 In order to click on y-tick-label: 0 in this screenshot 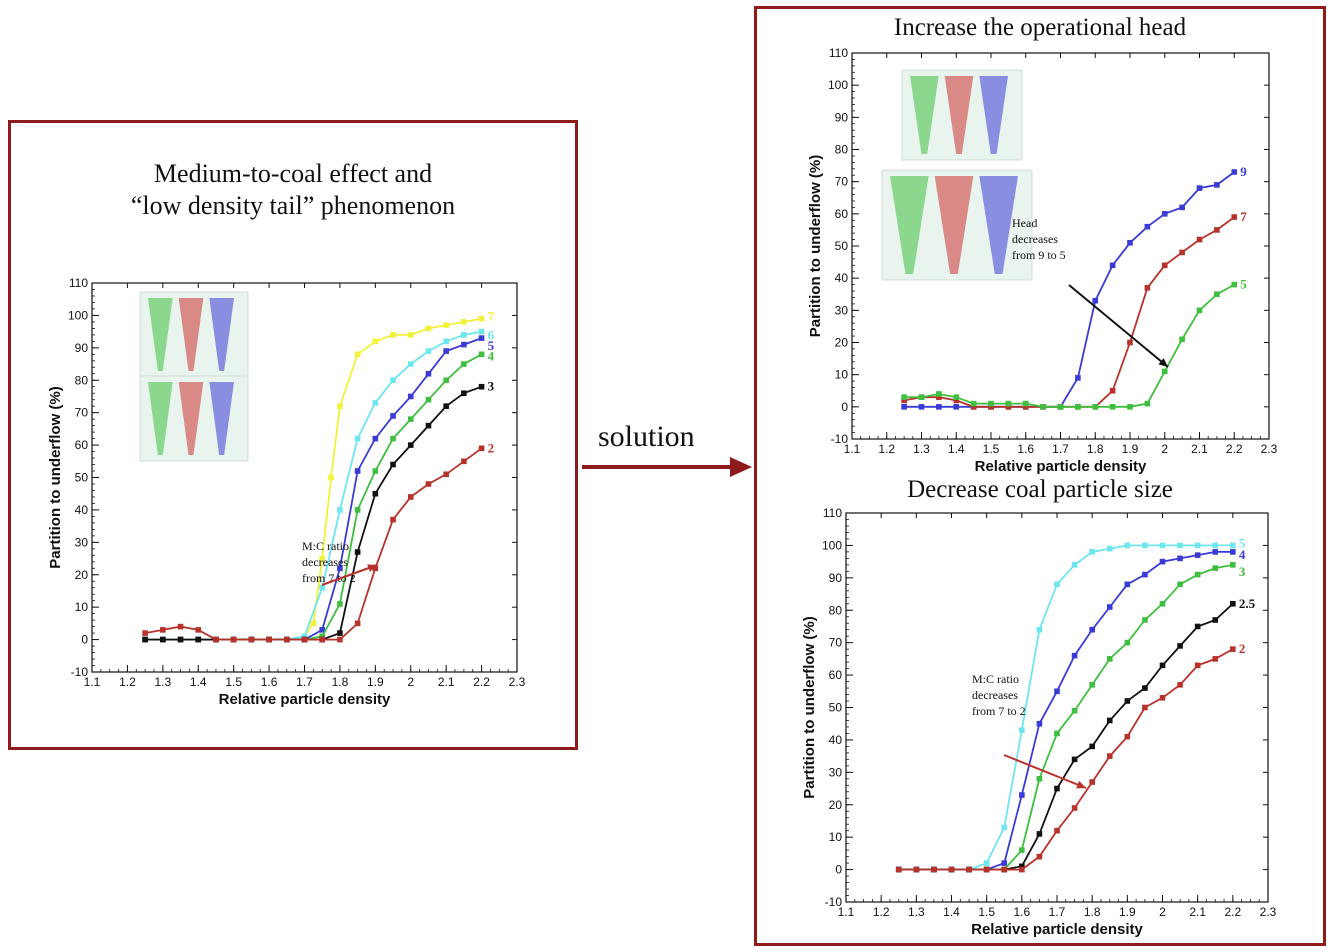, I will do `click(838, 870)`.